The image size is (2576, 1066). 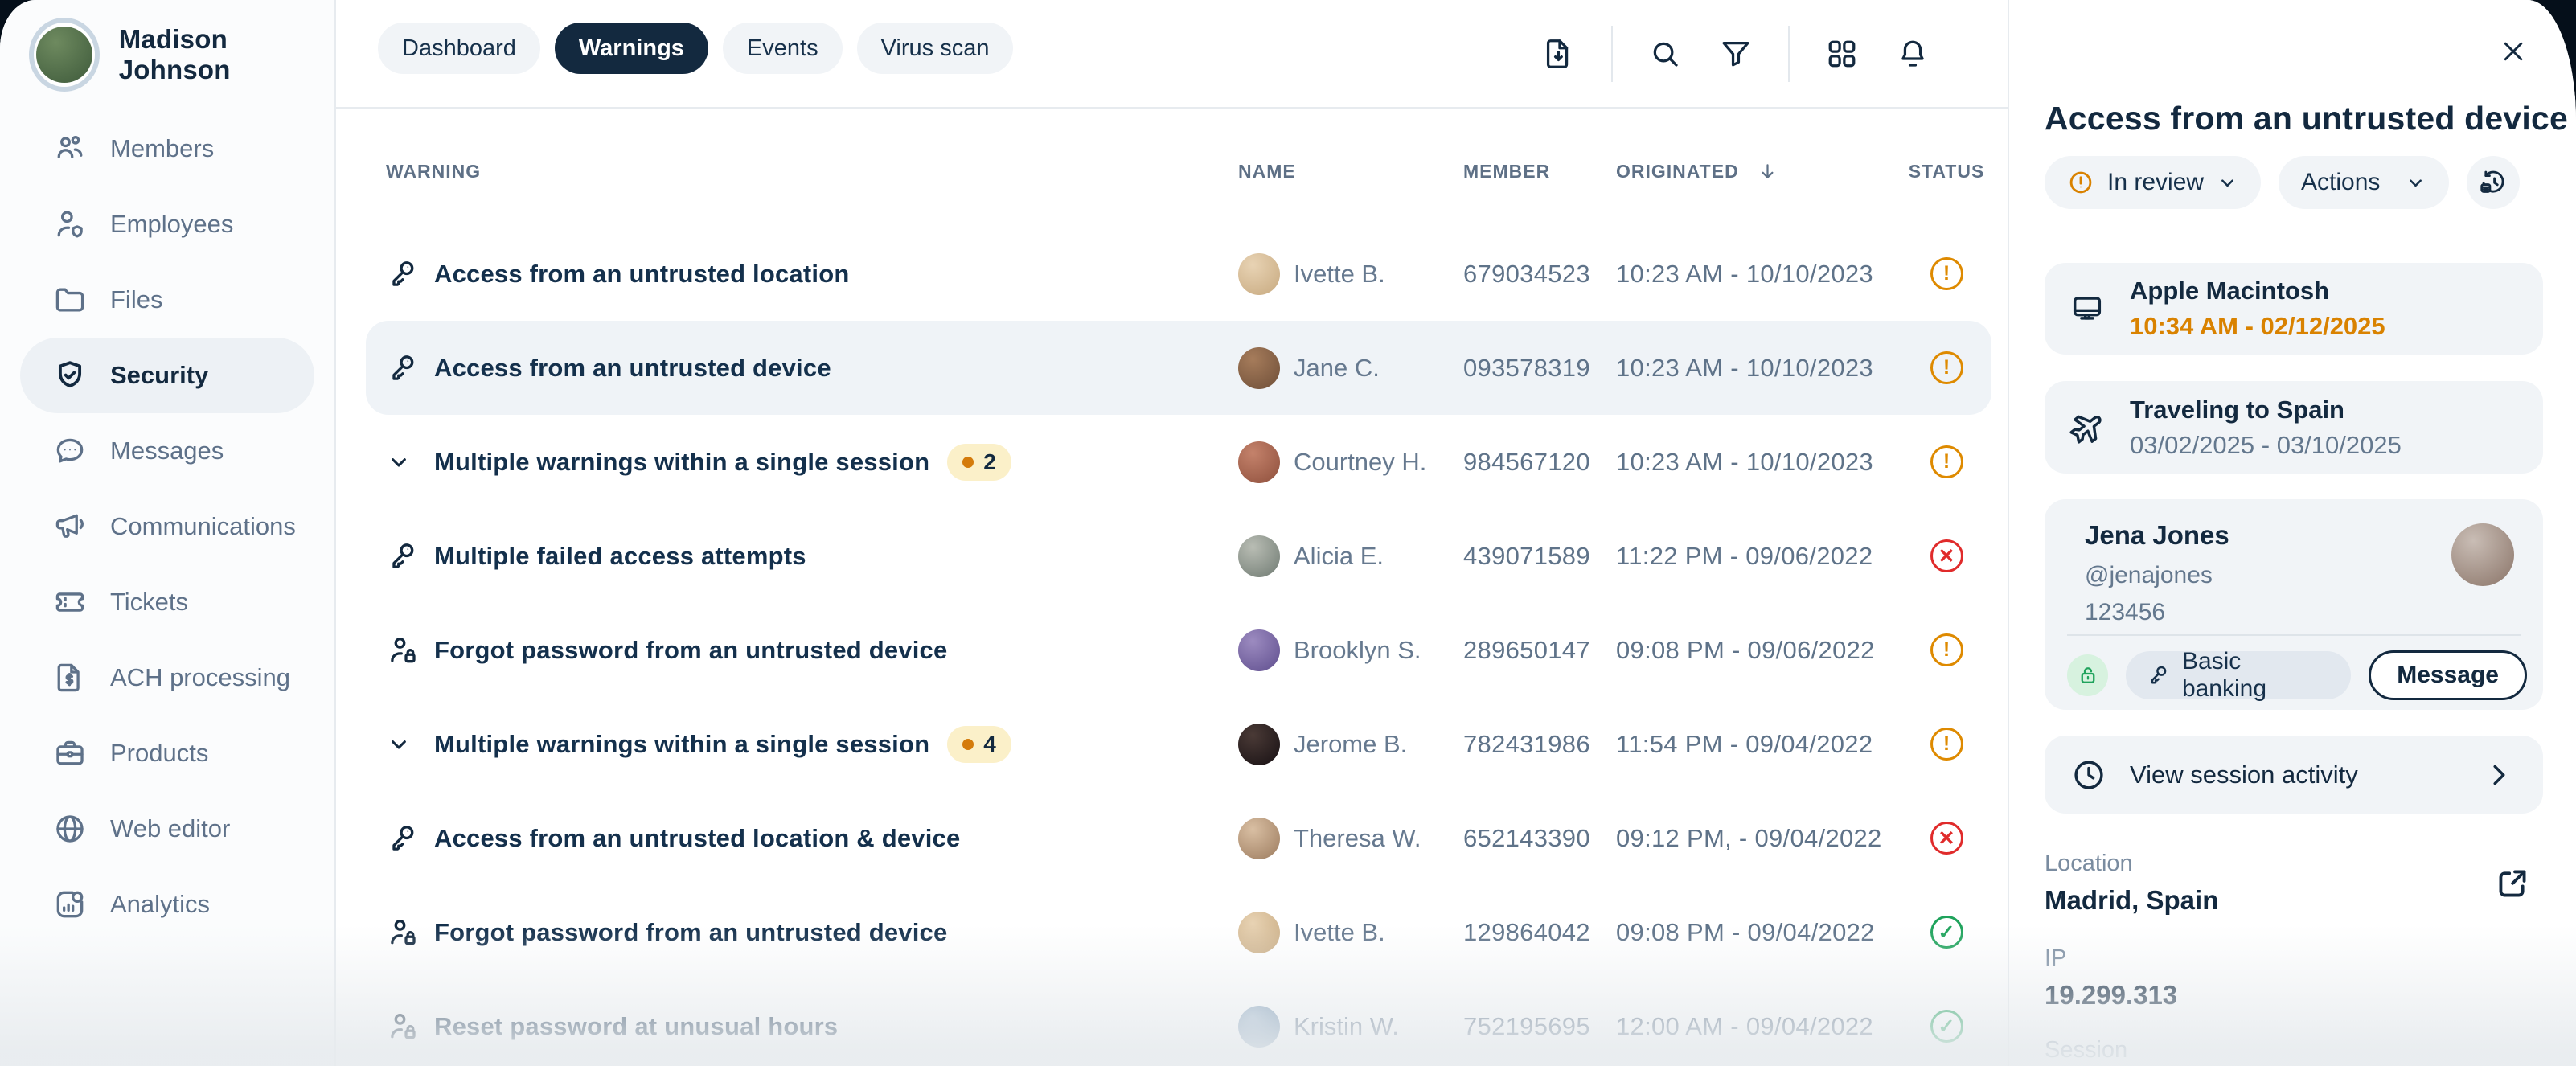 I want to click on filter-icon, so click(x=1736, y=53).